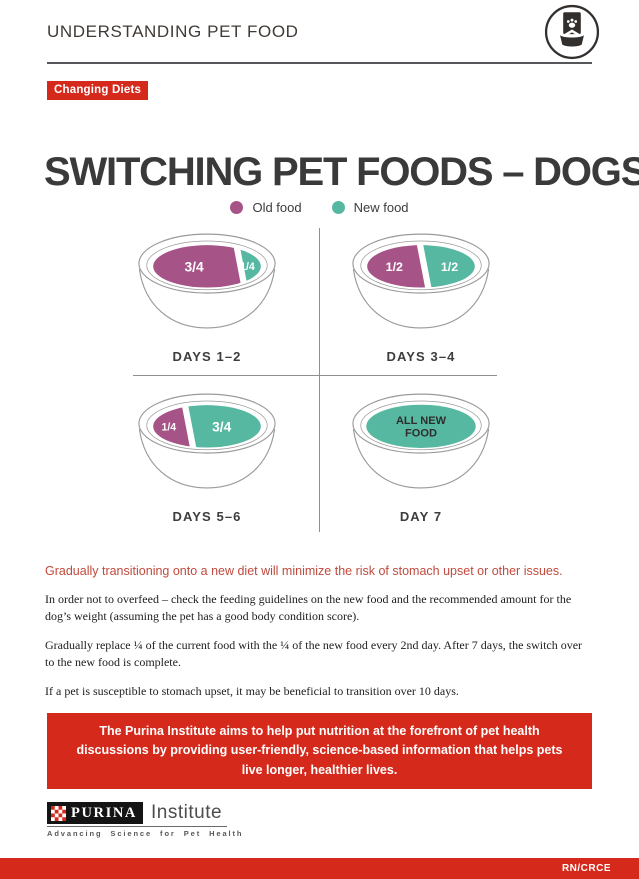 Image resolution: width=639 pixels, height=879 pixels. I want to click on purina-wordmark: PURINA, so click(95, 813).